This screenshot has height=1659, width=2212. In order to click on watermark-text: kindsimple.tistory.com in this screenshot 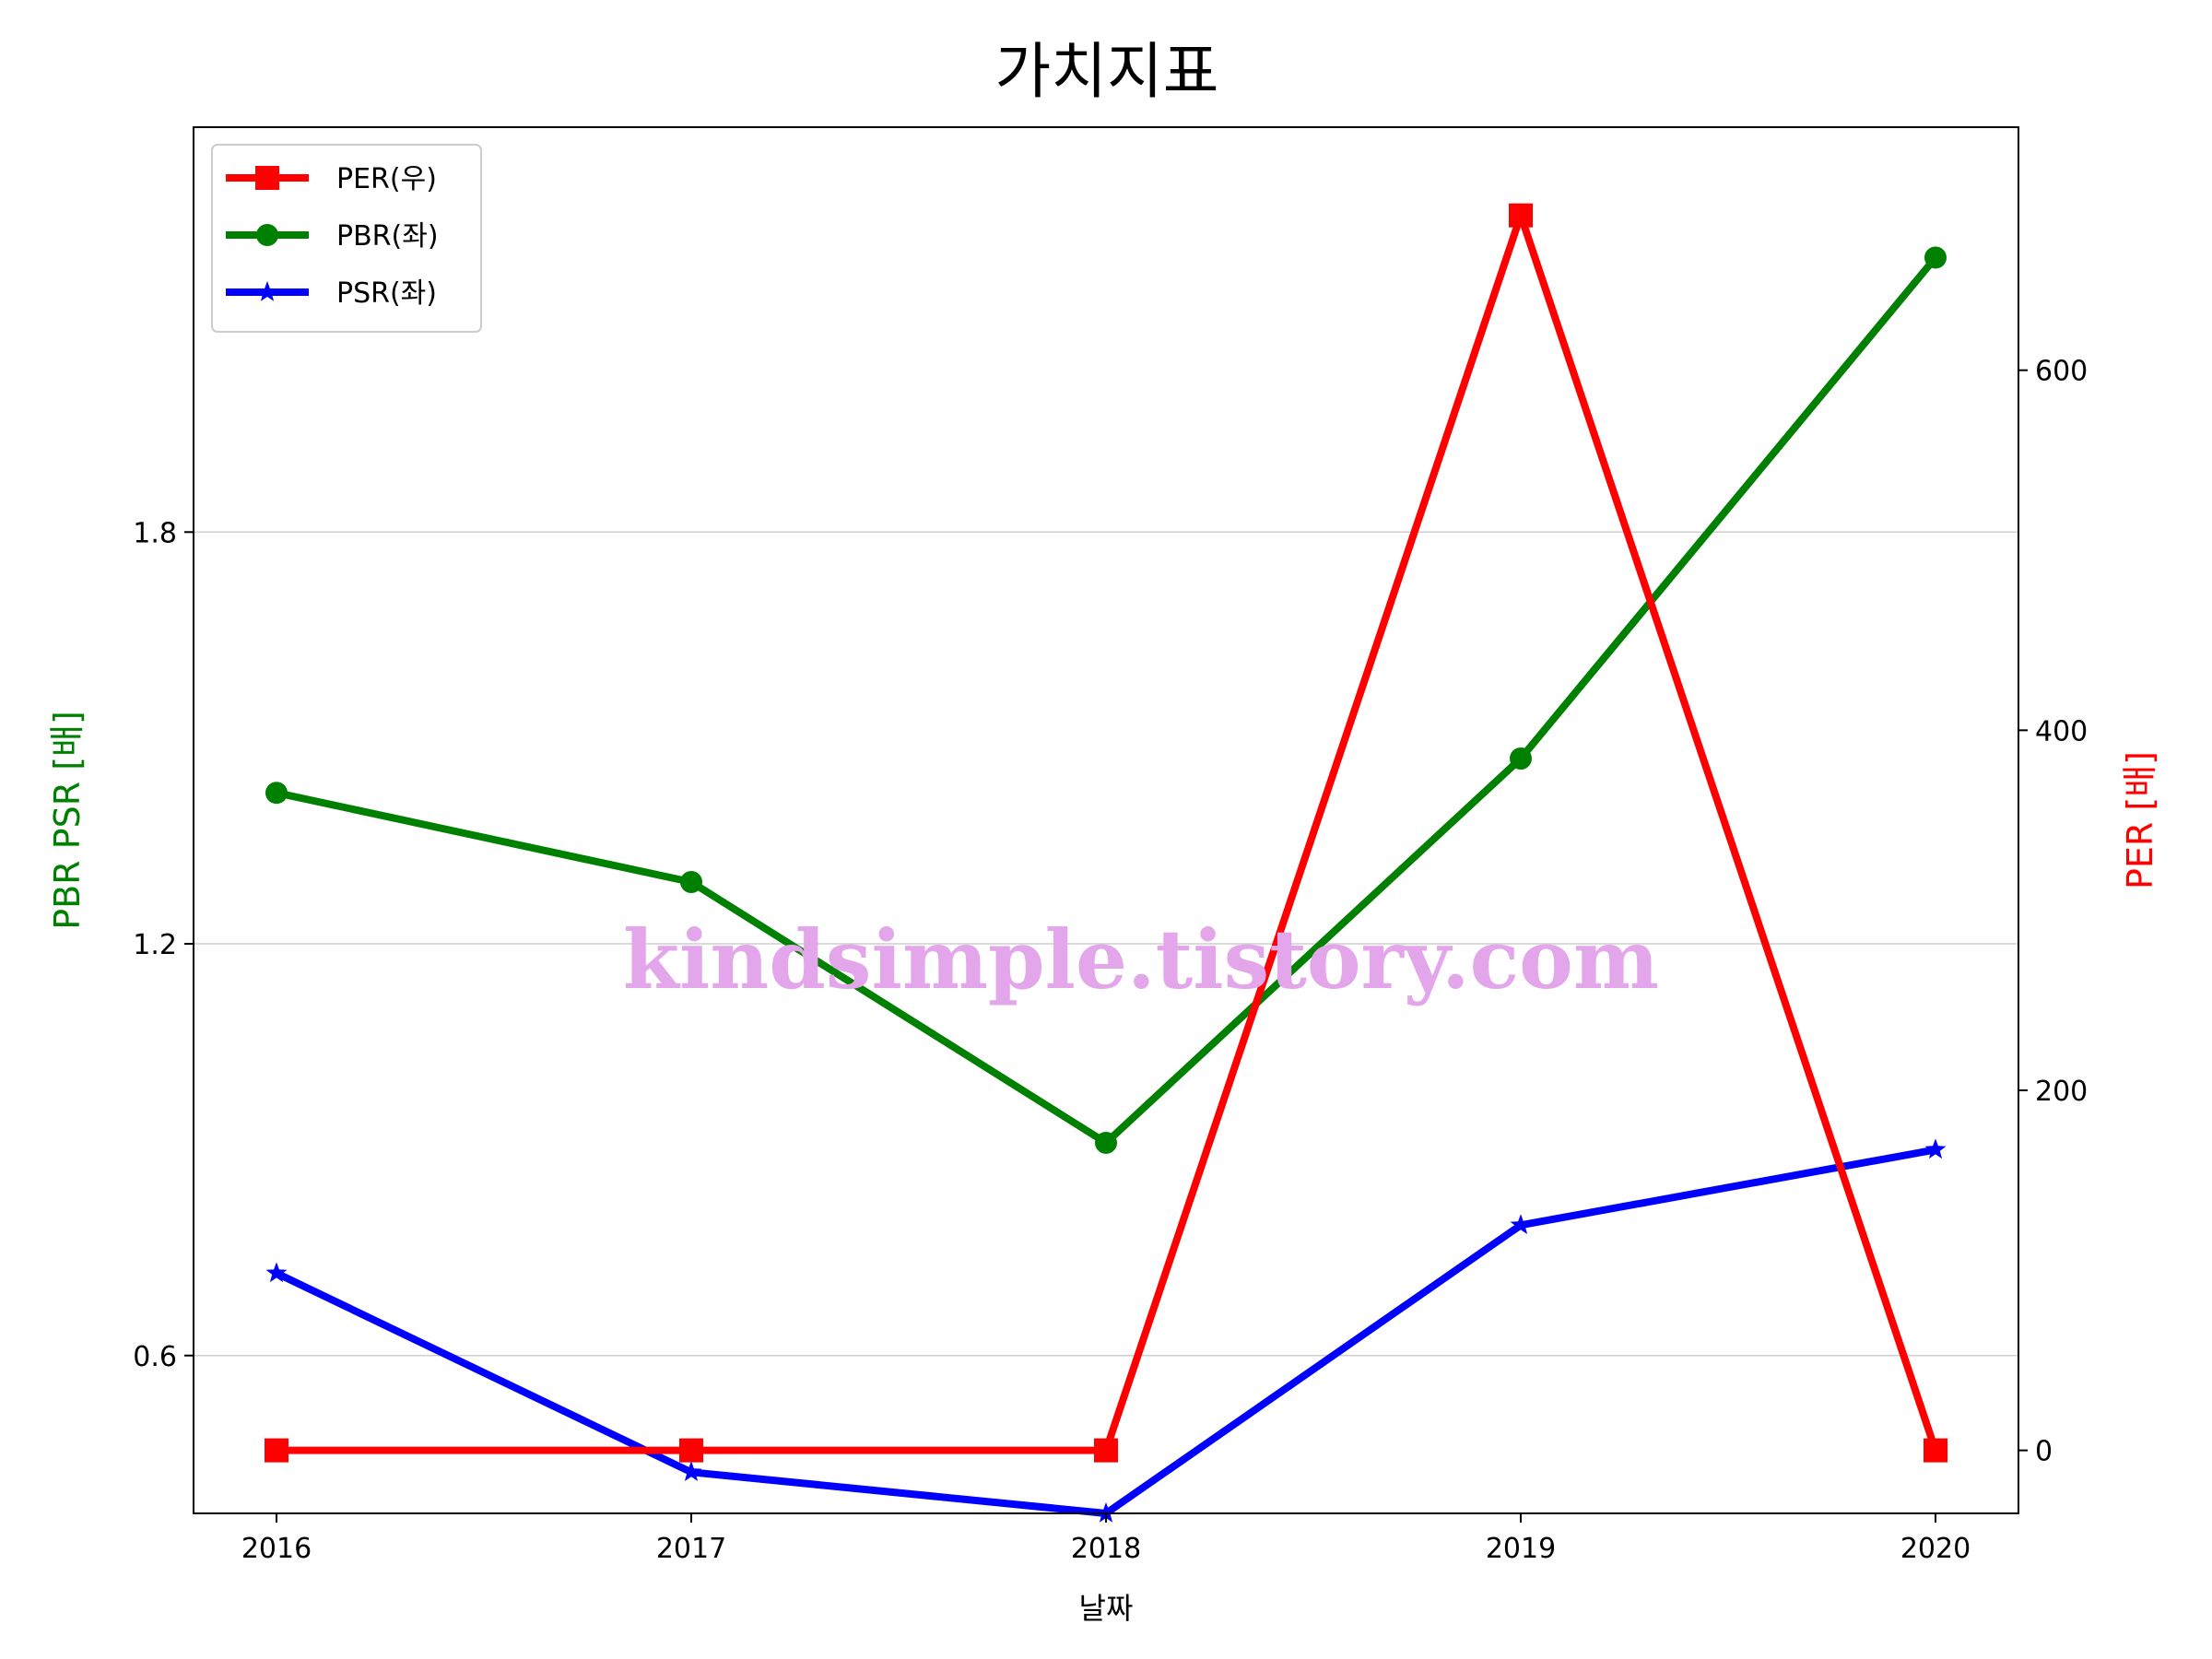, I will do `click(1141, 959)`.